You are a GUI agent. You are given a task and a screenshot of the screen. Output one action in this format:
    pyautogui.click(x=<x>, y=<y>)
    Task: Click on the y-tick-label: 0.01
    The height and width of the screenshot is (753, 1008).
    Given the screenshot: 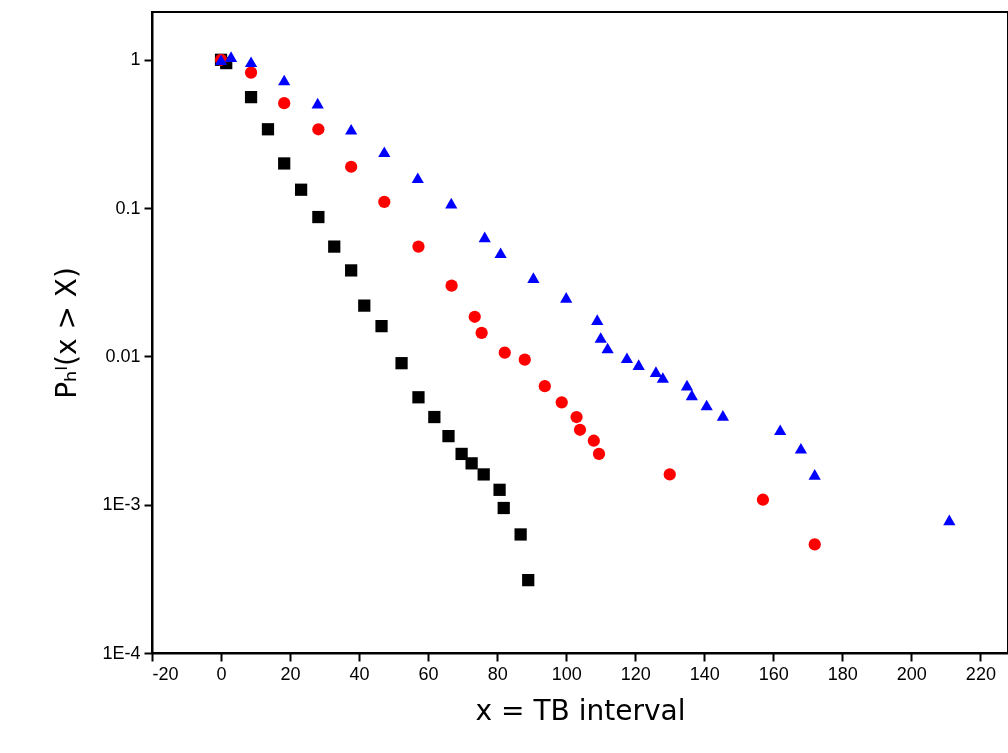 What is the action you would take?
    pyautogui.click(x=123, y=355)
    